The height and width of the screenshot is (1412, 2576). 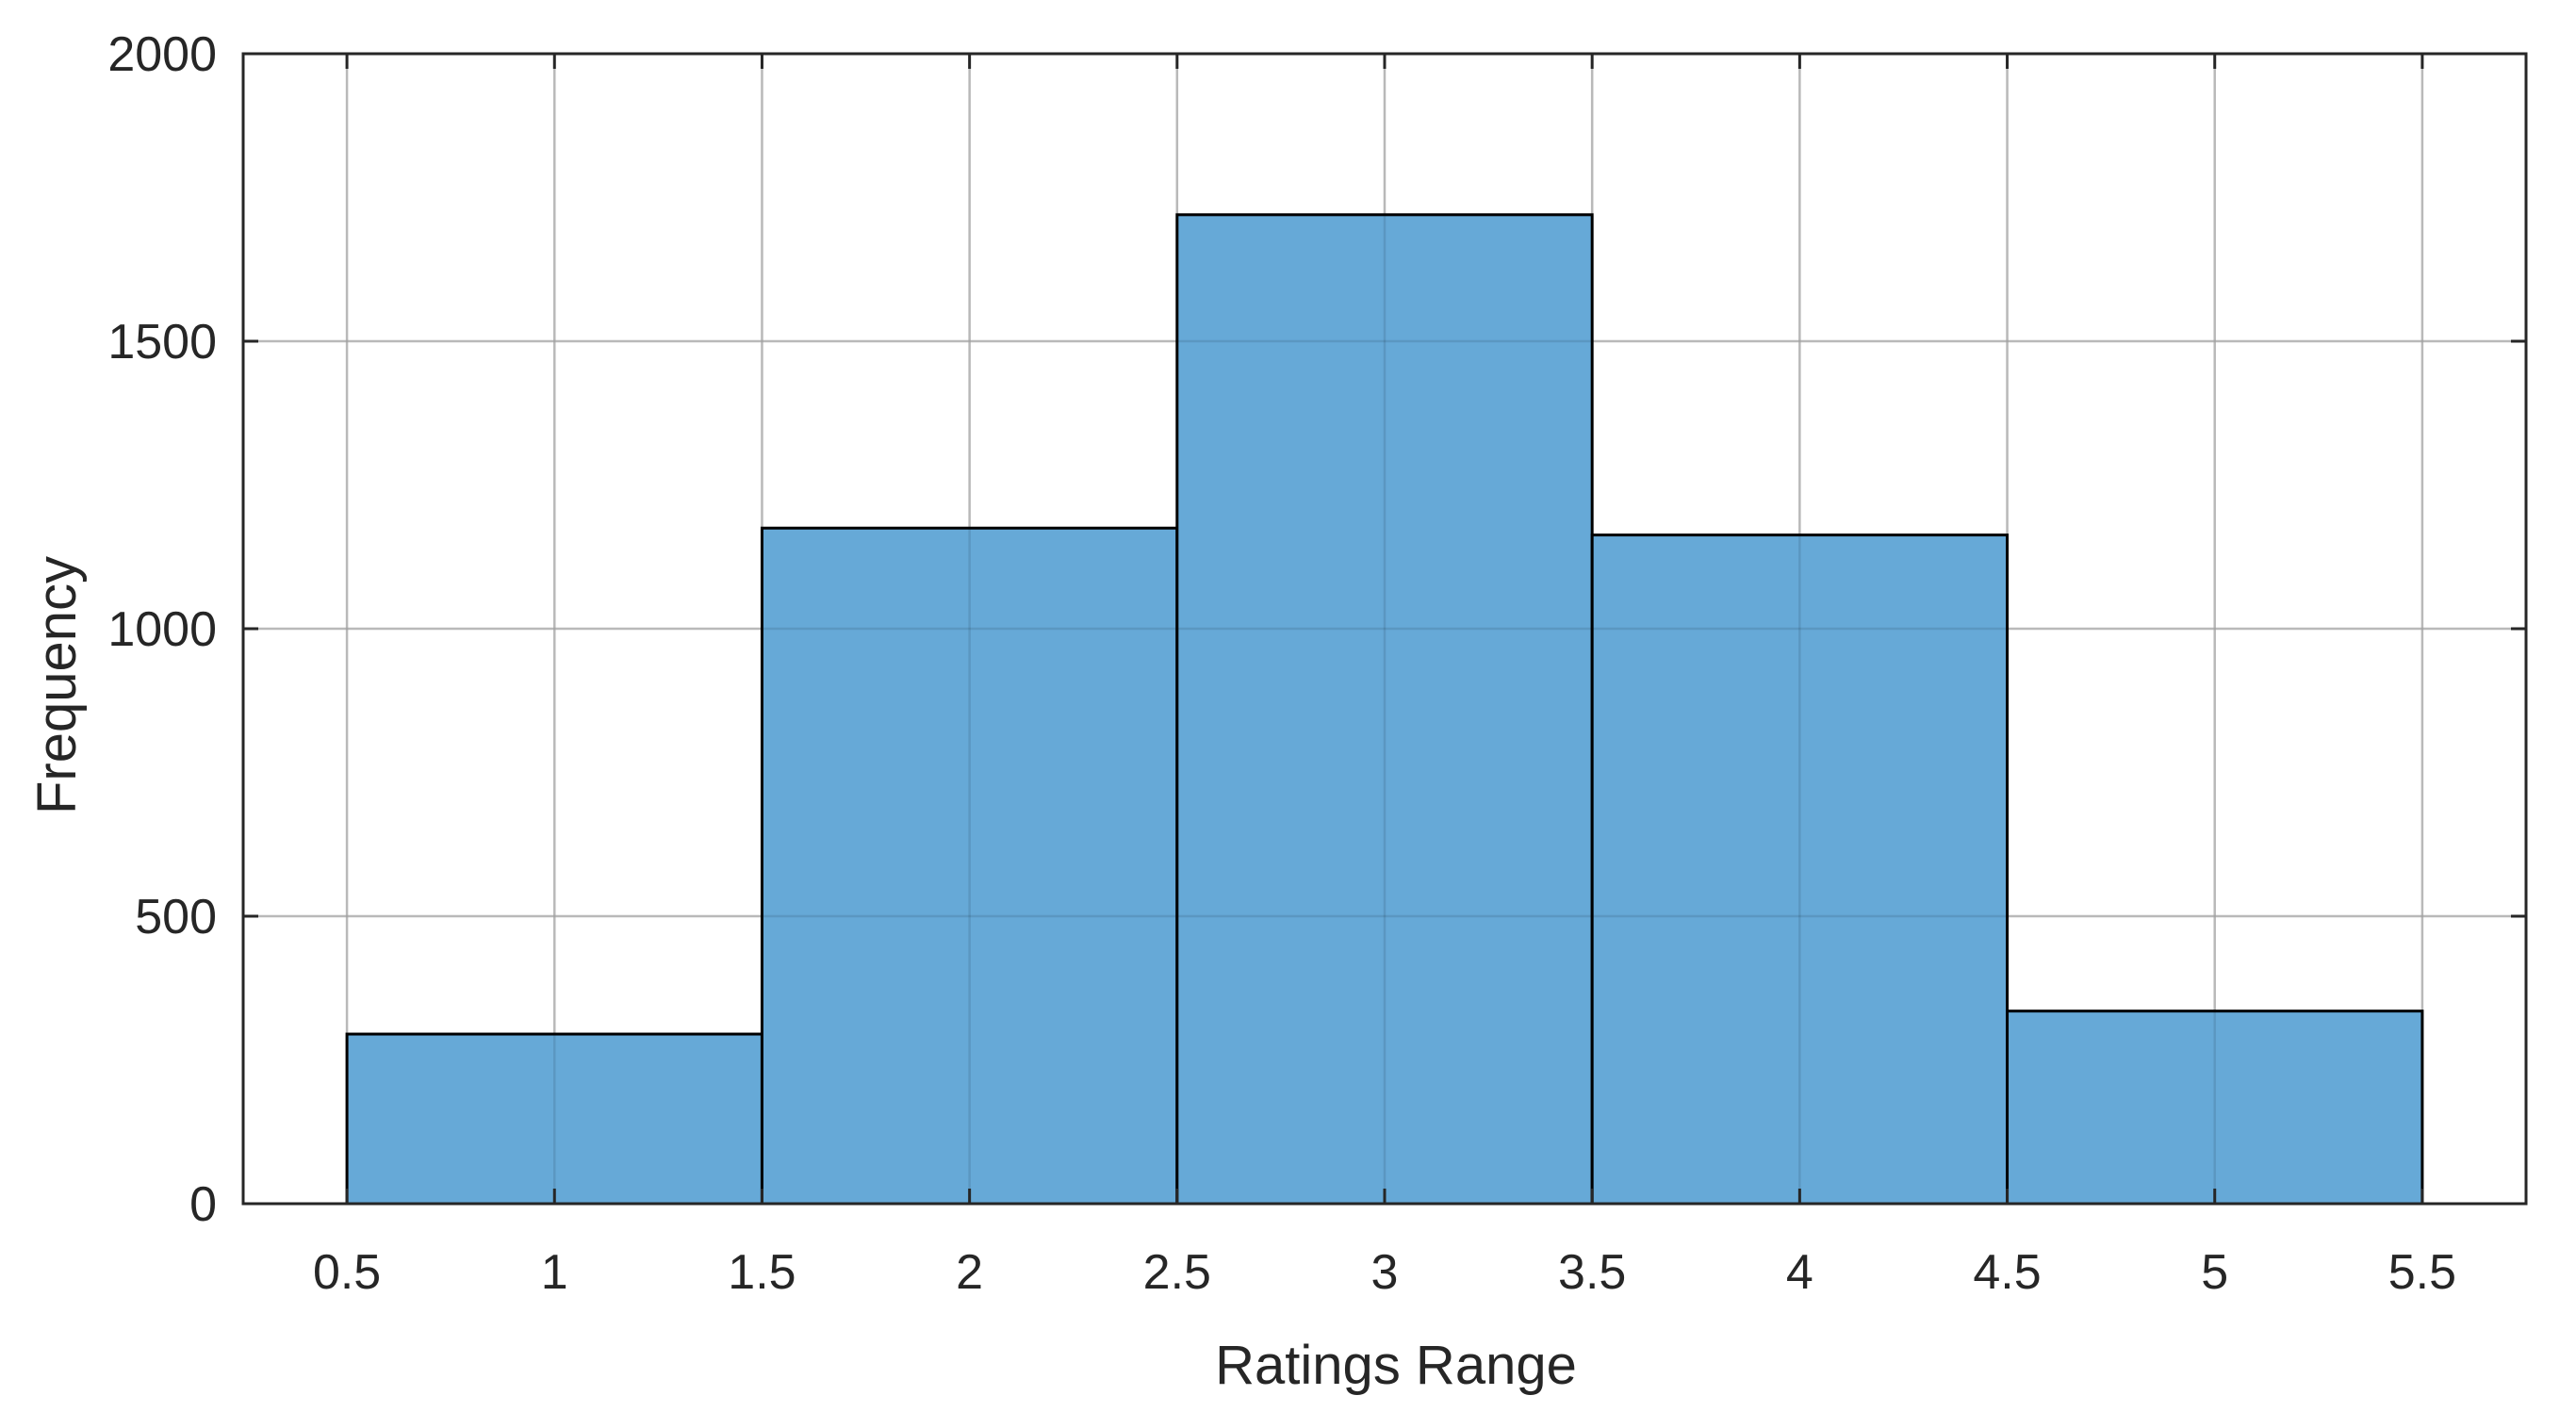 What do you see at coordinates (203, 1204) in the screenshot?
I see `y-tick-label: 0` at bounding box center [203, 1204].